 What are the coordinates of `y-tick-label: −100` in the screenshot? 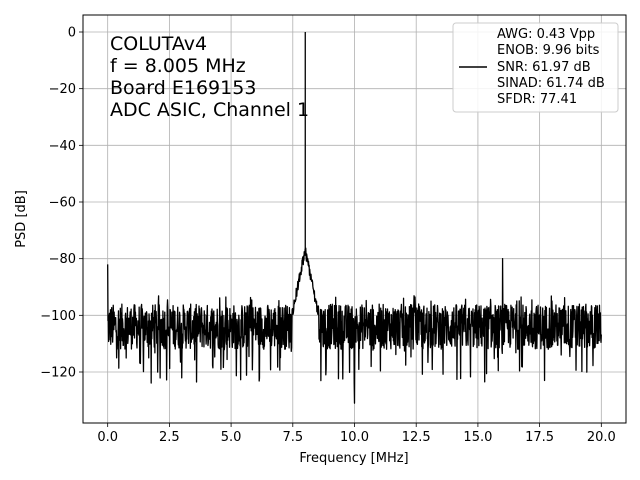 It's located at (58, 316).